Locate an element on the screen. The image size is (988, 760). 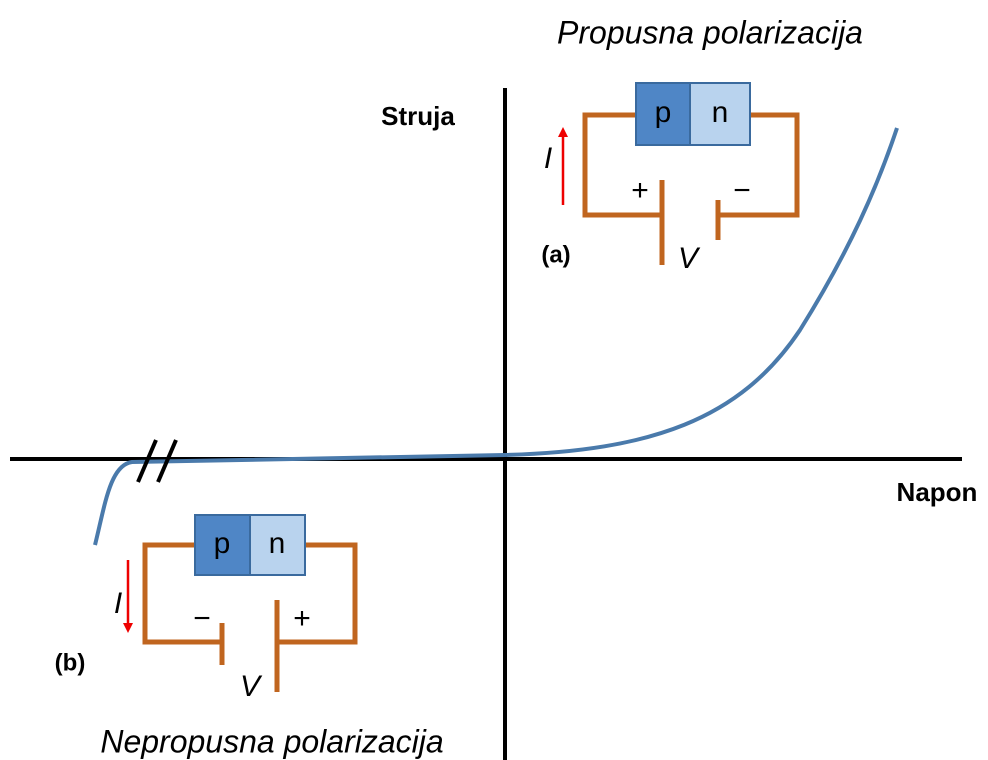
forward-title: Propusna polarizacija is located at coordinates (710, 32).